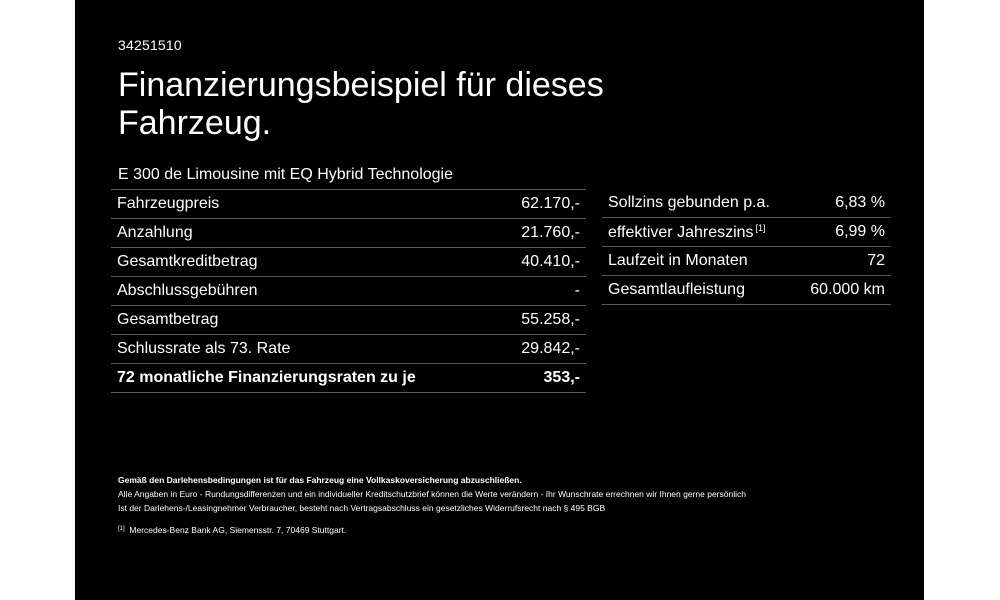 The width and height of the screenshot is (1000, 600). What do you see at coordinates (698, 290) in the screenshot?
I see `row-label: Gesamtlaufleistung` at bounding box center [698, 290].